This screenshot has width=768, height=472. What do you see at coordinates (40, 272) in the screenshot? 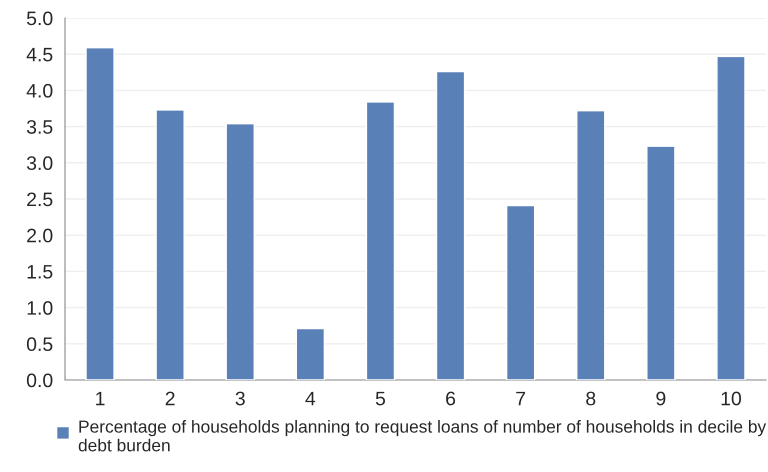
I see `y-tick-label: 1.5` at bounding box center [40, 272].